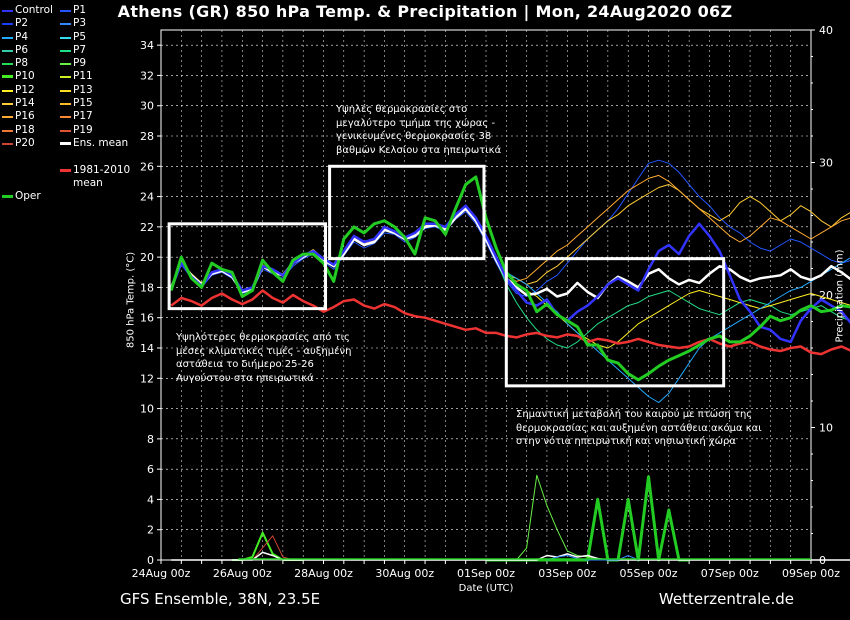  I want to click on x-tick-label: 03Sep 00z, so click(567, 573).